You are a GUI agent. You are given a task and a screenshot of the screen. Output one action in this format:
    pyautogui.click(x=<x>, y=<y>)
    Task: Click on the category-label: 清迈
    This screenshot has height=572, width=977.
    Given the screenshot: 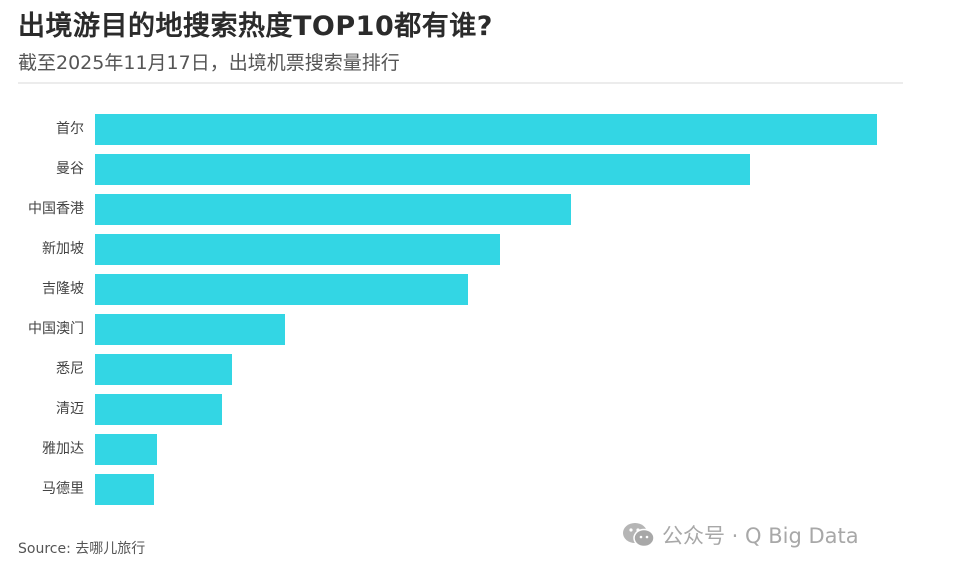 What is the action you would take?
    pyautogui.click(x=70, y=409)
    